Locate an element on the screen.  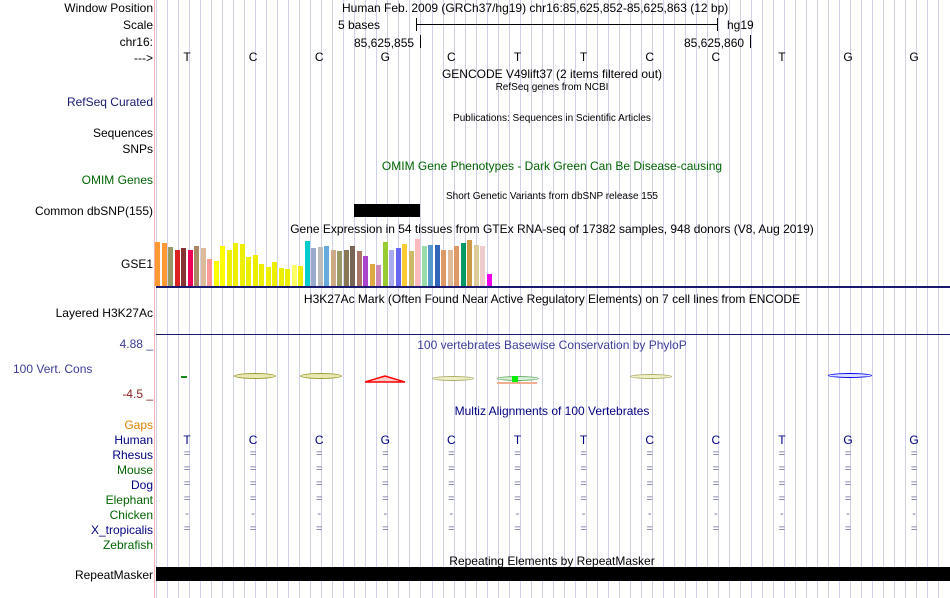
gencode-title: GENCODE V49lift37 (2 items filtered out) is located at coordinates (552, 74).